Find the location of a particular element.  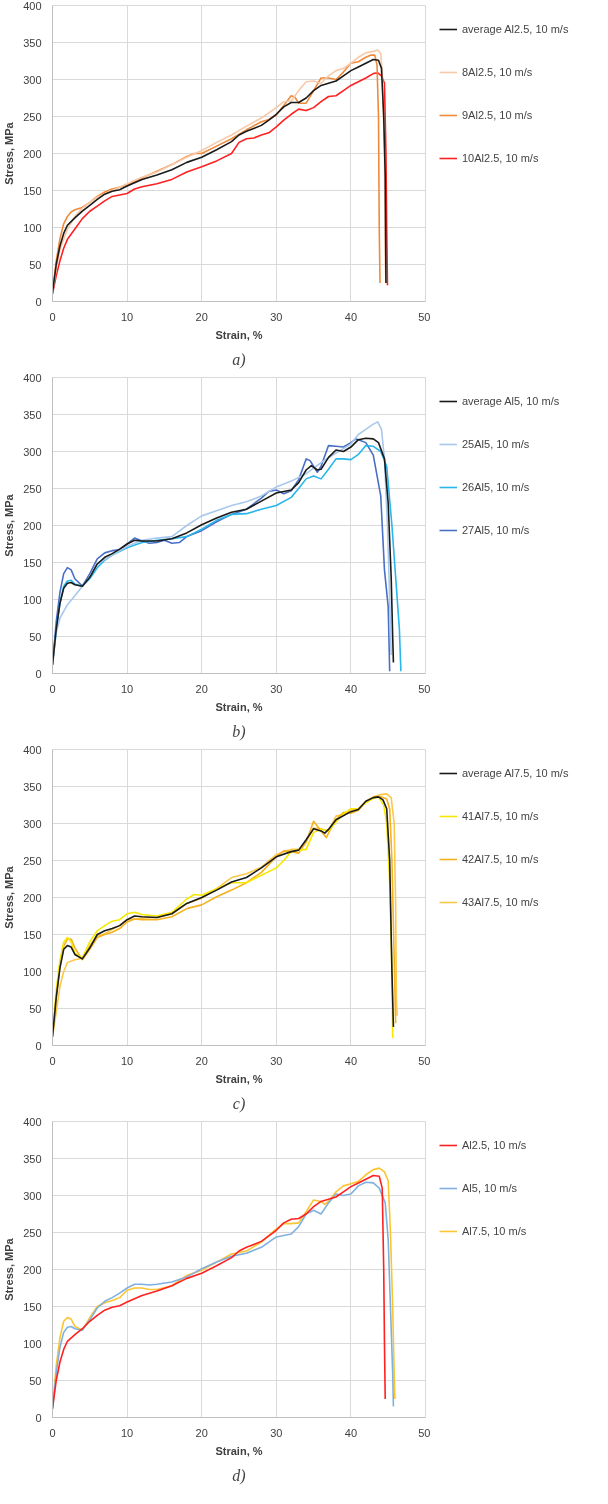

legend-label: Al2.5, 10 m/s is located at coordinates (494, 1145).